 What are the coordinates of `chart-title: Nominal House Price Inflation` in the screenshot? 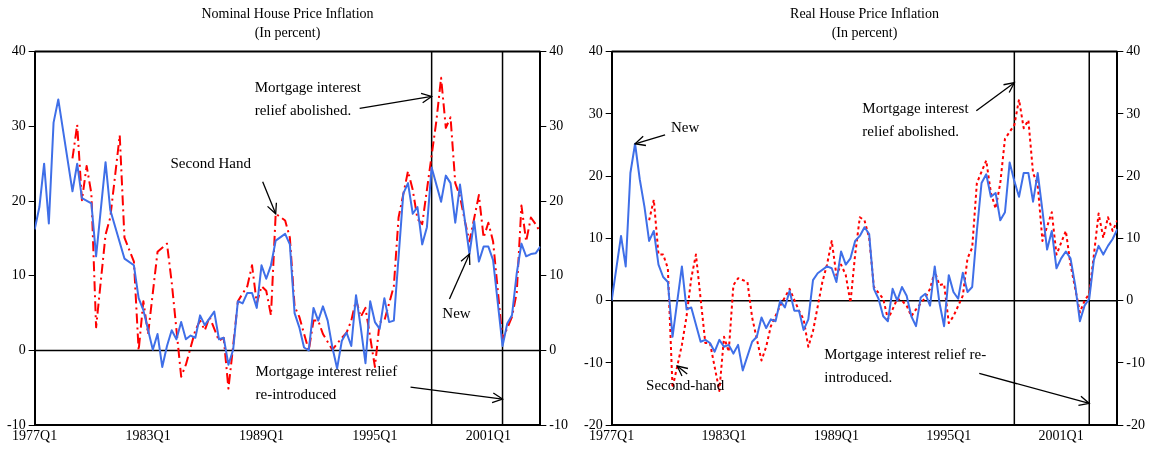 It's located at (287, 14).